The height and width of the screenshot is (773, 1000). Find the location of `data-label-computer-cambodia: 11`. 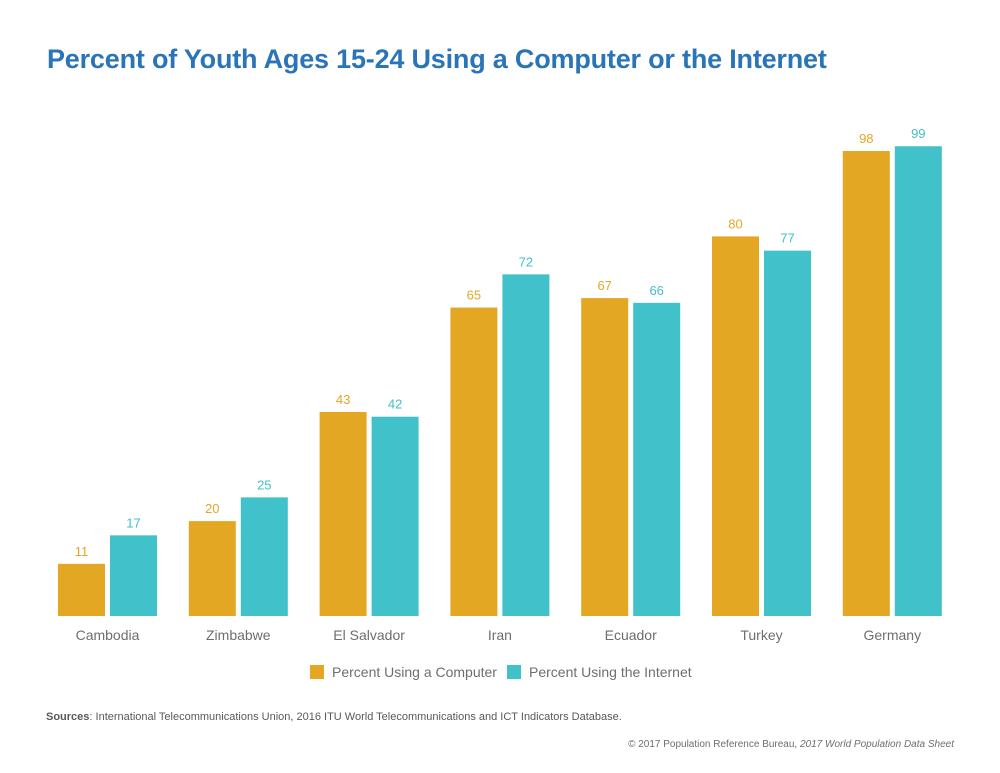

data-label-computer-cambodia: 11 is located at coordinates (82, 551).